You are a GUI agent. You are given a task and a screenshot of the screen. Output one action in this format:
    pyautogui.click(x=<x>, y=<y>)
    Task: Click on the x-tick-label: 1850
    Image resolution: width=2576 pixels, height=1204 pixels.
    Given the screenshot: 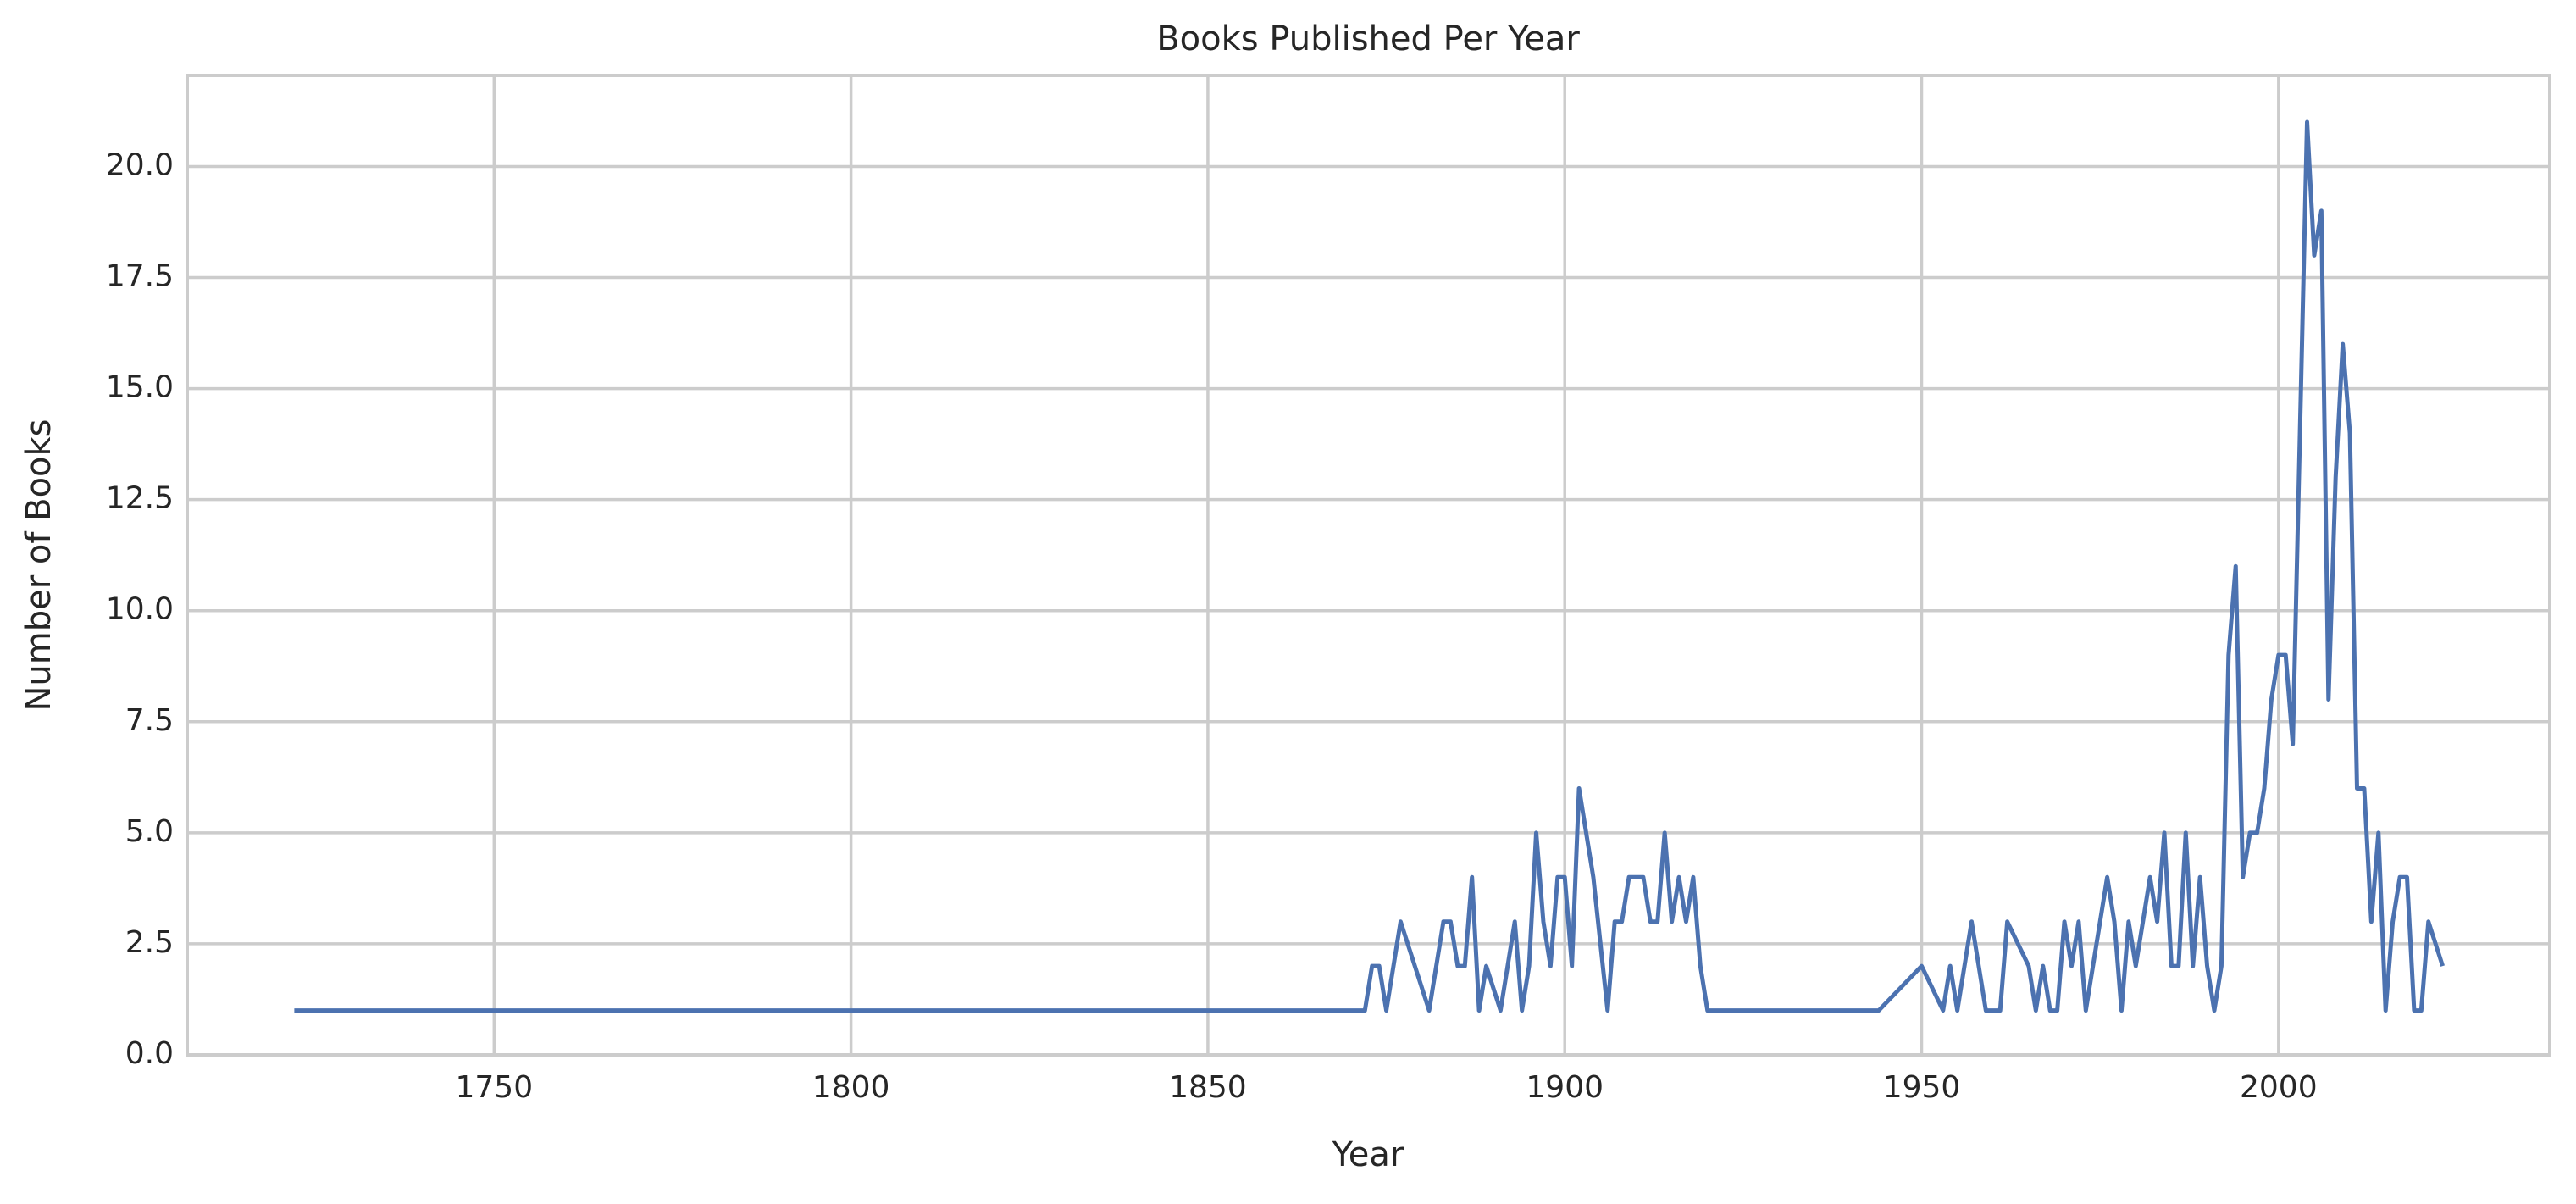 What is the action you would take?
    pyautogui.click(x=1208, y=1087)
    